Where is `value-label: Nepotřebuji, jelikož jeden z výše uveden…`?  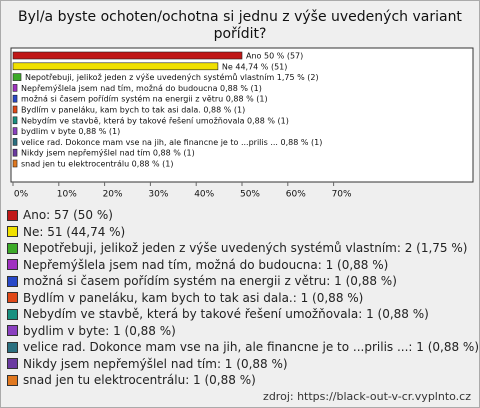 value-label: Nepotřebuji, jelikož jeden z výše uveden… is located at coordinates (172, 77).